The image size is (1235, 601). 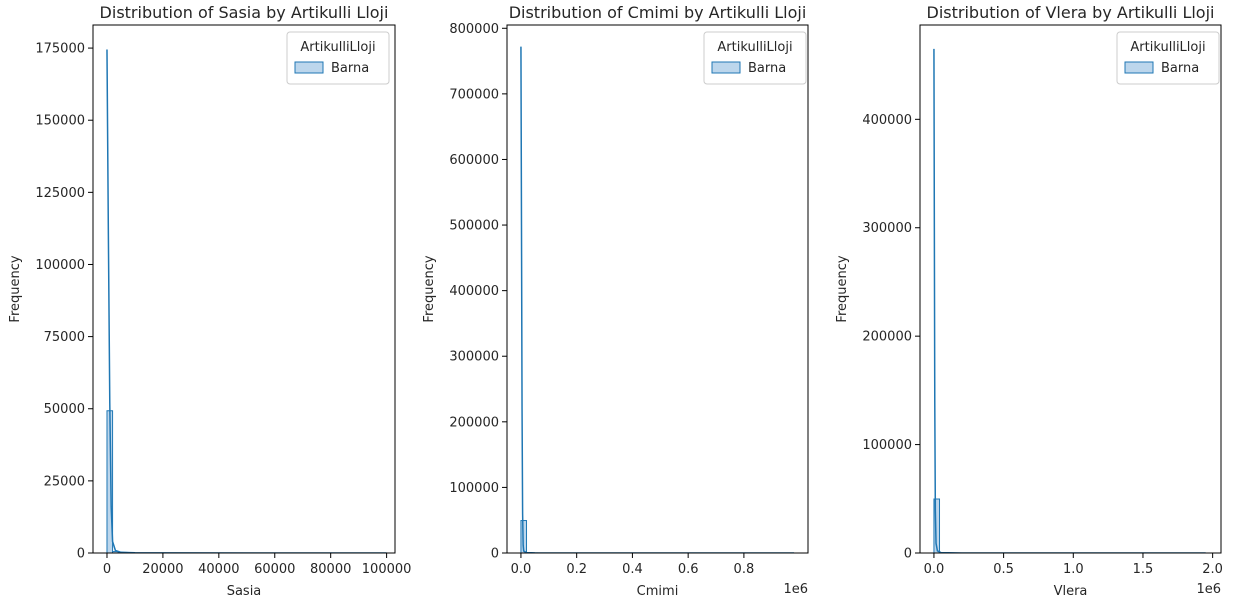 What do you see at coordinates (1071, 591) in the screenshot?
I see `x-axis-label: Vlera` at bounding box center [1071, 591].